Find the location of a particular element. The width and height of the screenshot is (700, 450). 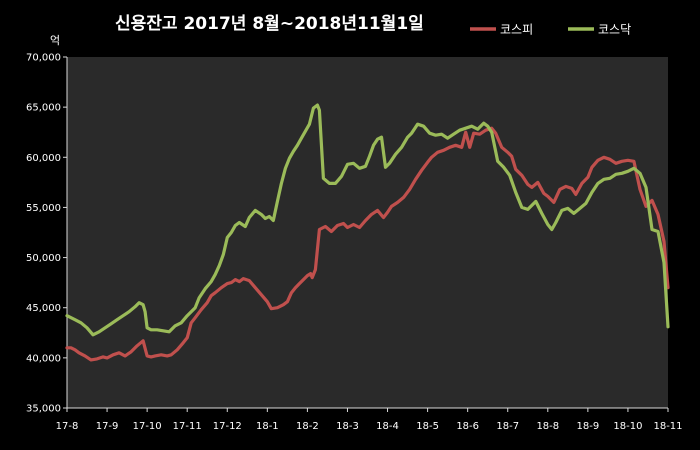

legend-label: 코스닥 is located at coordinates (614, 30).